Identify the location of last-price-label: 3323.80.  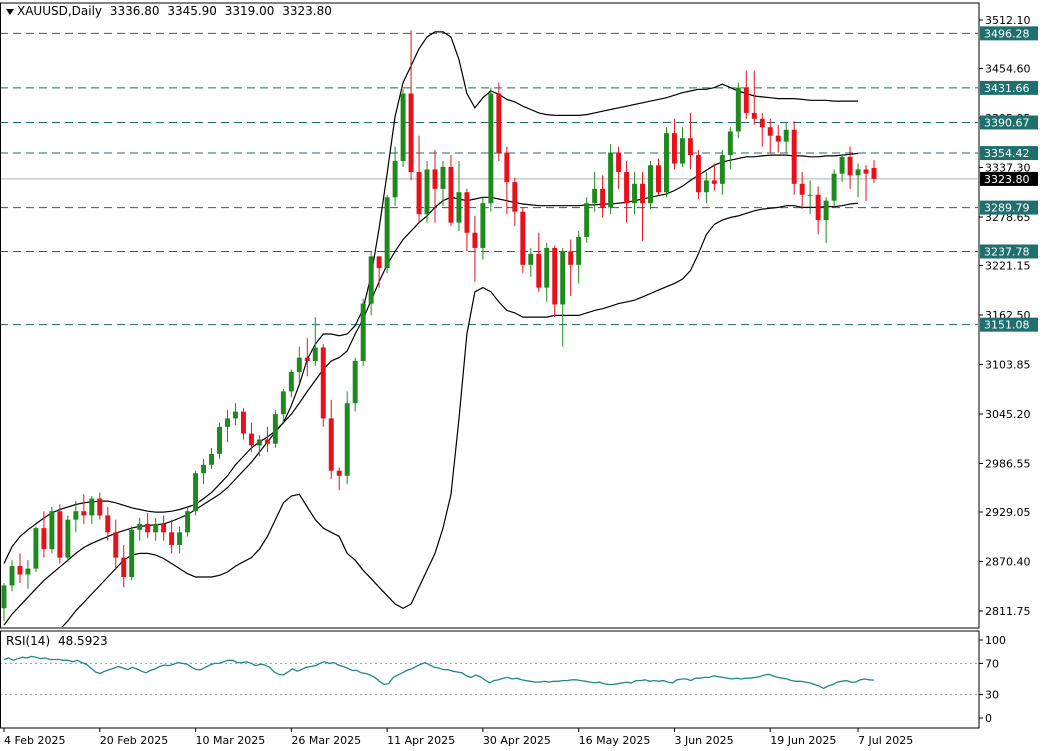
(1007, 179).